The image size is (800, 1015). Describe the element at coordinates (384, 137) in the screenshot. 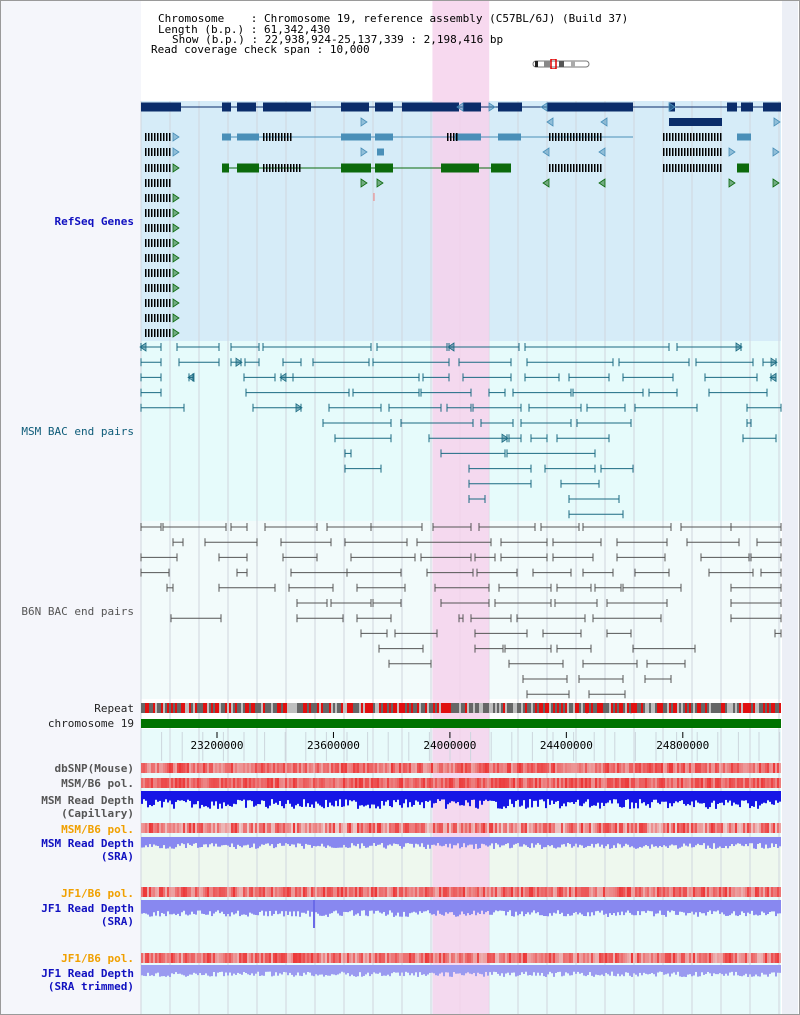

I see `refseq-gene-row3-exon` at that location.